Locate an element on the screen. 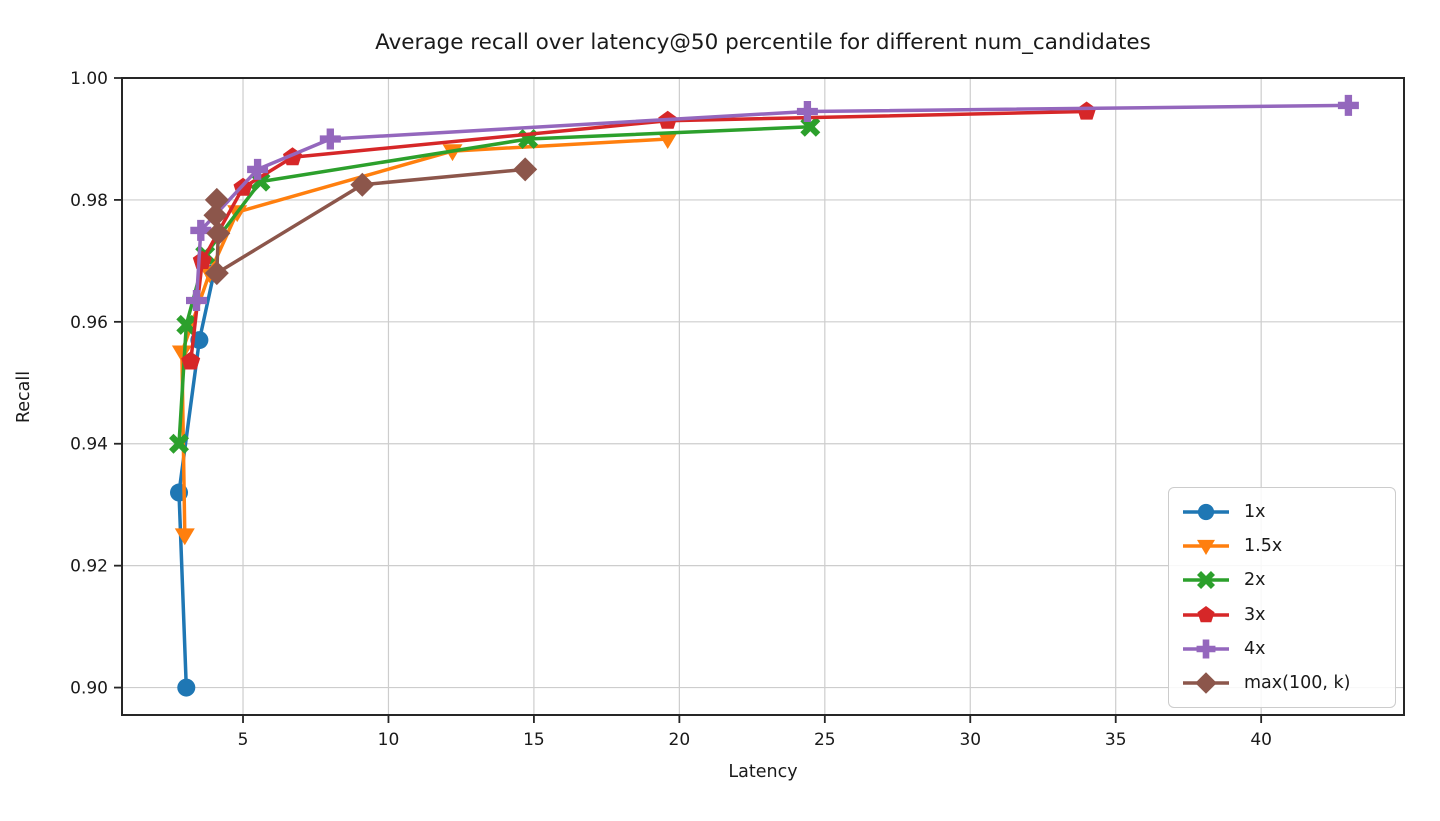  legend: 1x 1.5x 2x 3x 4x max(100, k) is located at coordinates (1282, 597).